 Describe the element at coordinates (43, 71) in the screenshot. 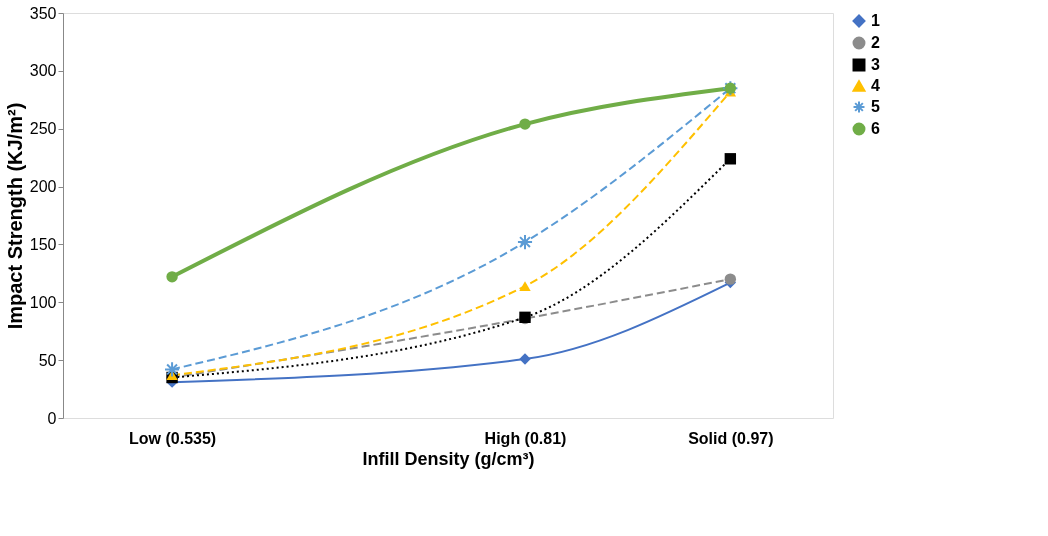

I see `y-tick-label: 300` at that location.